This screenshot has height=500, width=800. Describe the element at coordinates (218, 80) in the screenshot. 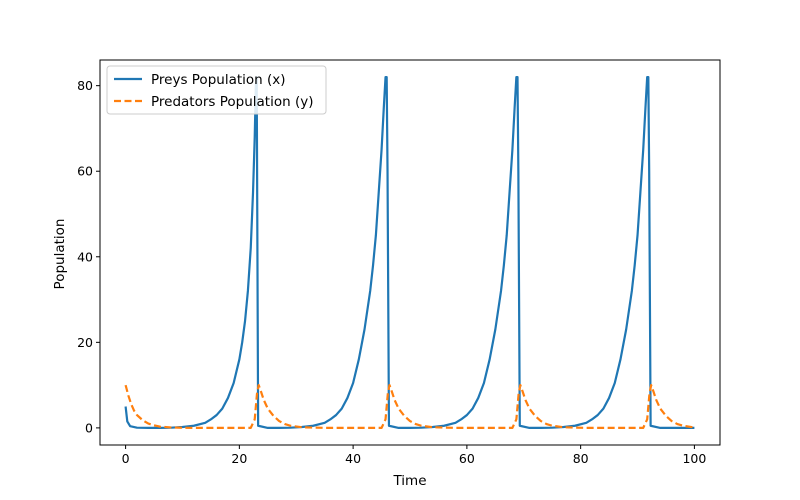

I see `legend-label-1: Preys Population (x)` at that location.